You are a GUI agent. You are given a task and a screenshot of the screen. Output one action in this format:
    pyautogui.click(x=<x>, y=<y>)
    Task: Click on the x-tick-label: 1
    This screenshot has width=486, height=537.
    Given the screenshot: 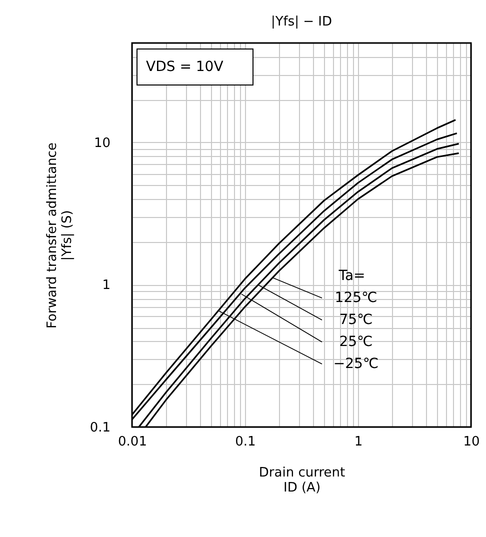 What is the action you would take?
    pyautogui.click(x=358, y=442)
    